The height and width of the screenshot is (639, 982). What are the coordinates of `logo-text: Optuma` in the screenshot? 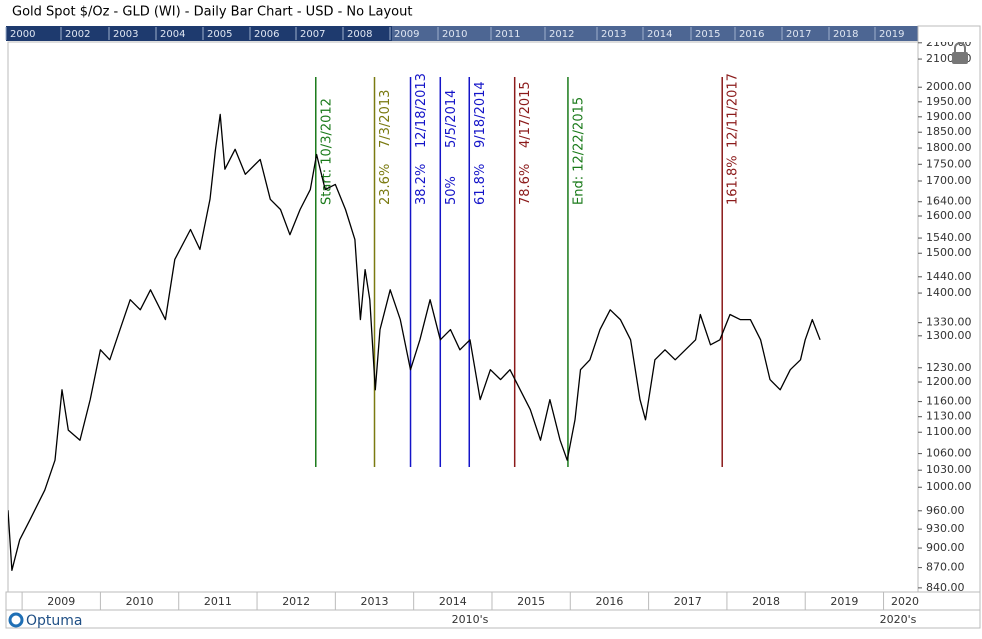 It's located at (54, 621).